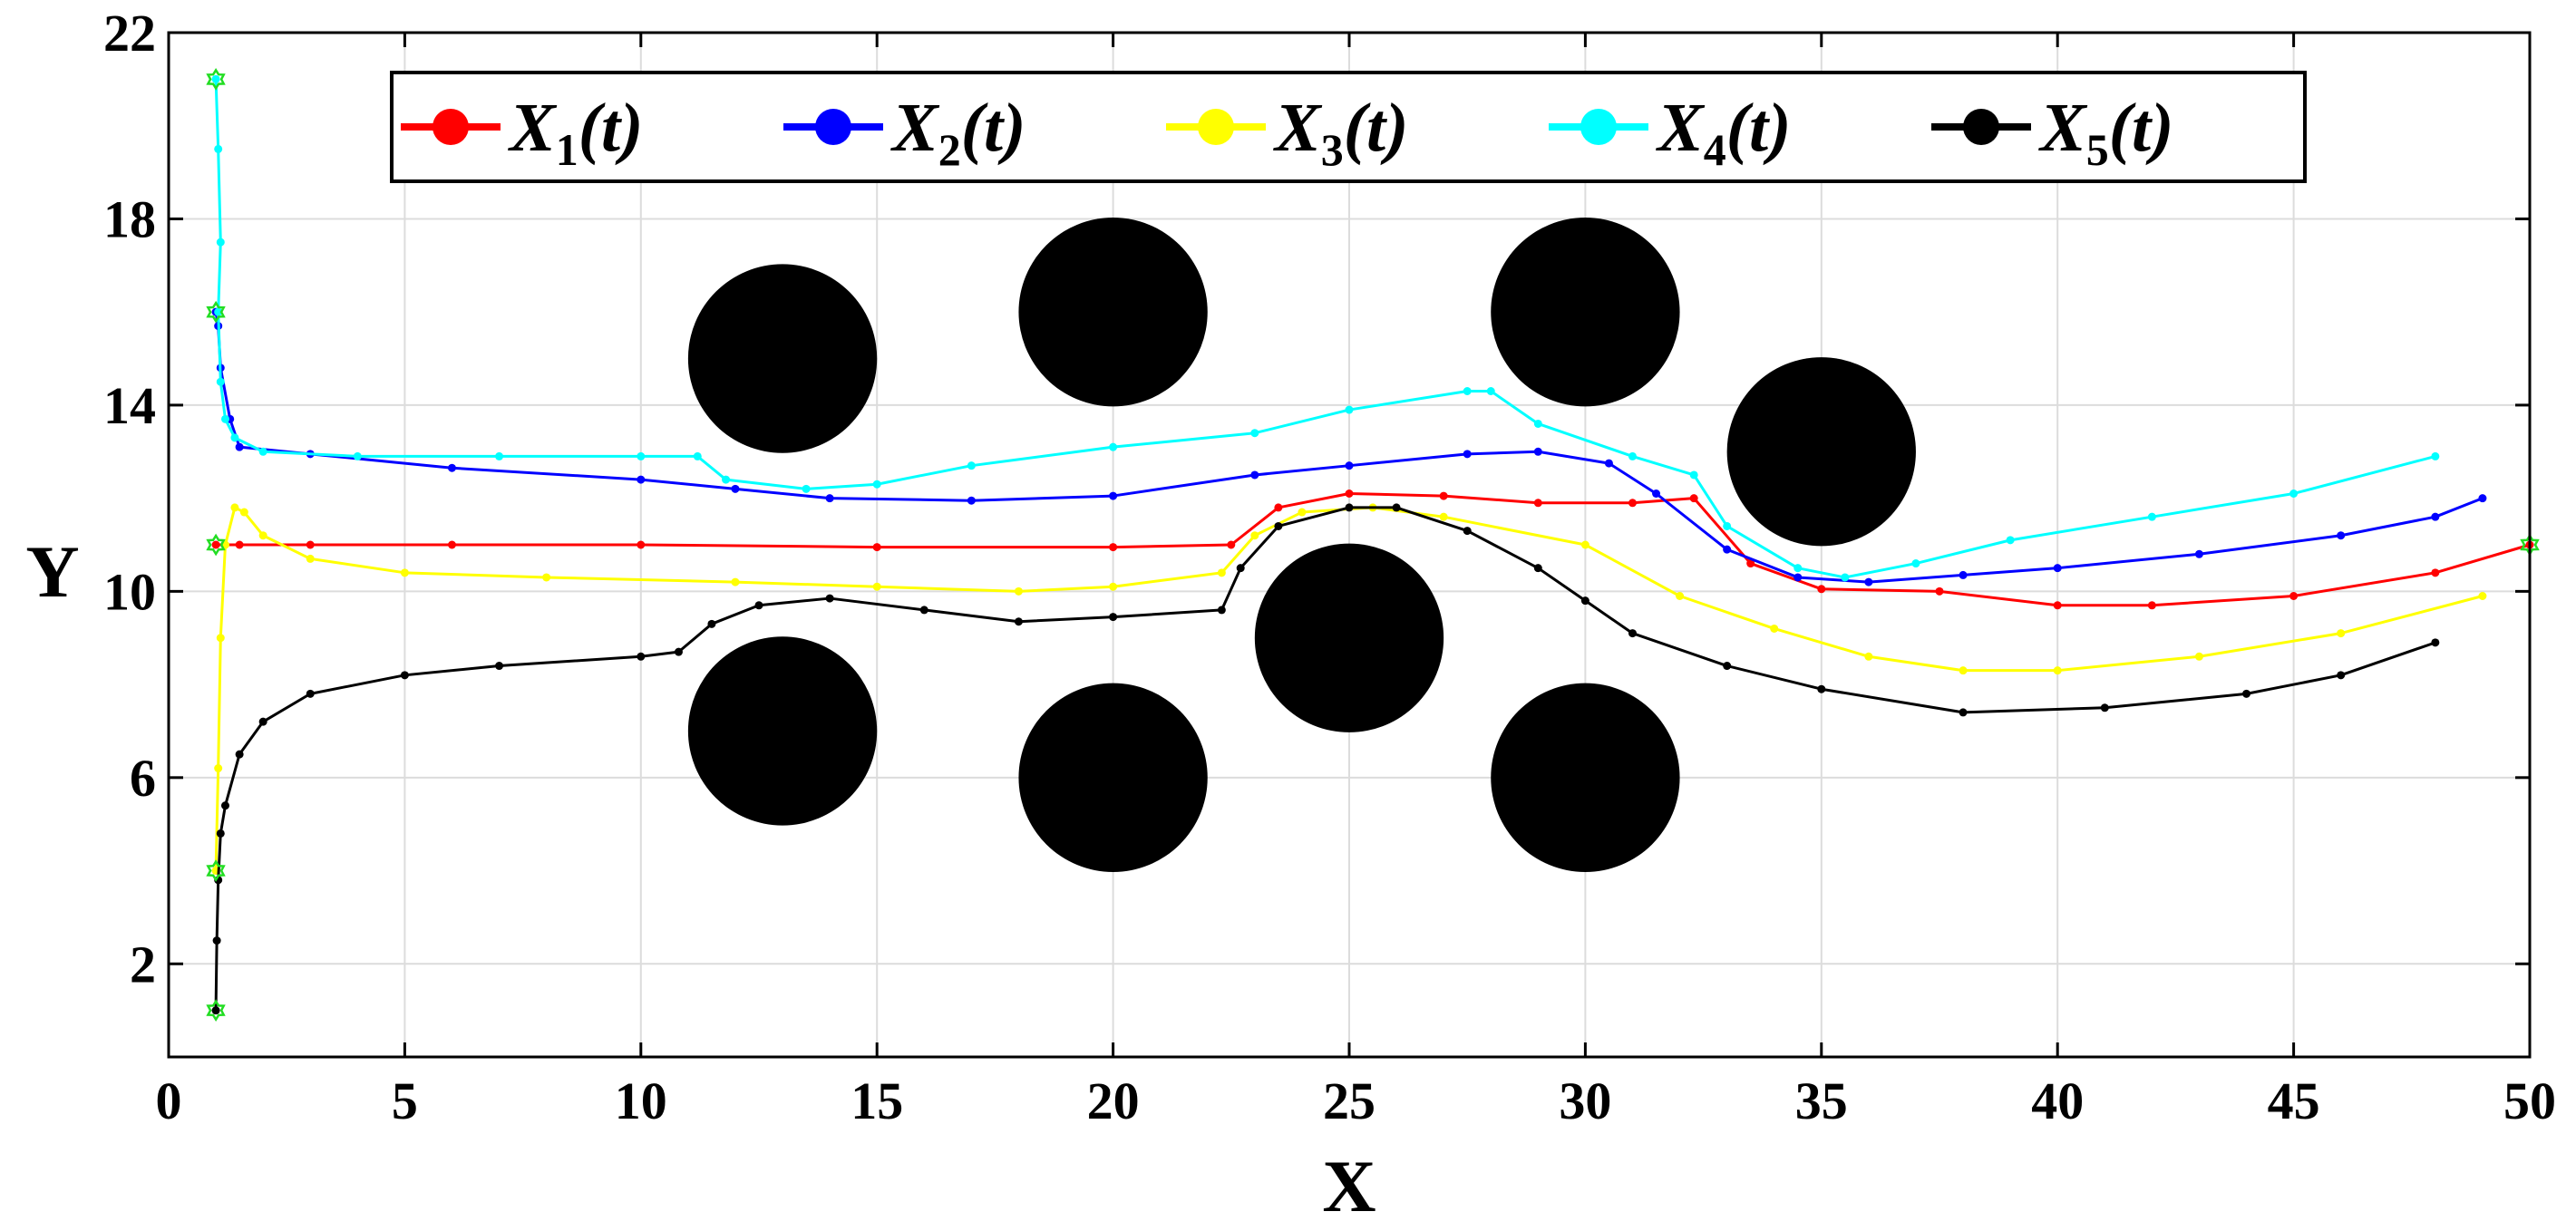 This screenshot has width=2576, height=1231. What do you see at coordinates (1113, 1100) in the screenshot?
I see `x-tick-label: 20` at bounding box center [1113, 1100].